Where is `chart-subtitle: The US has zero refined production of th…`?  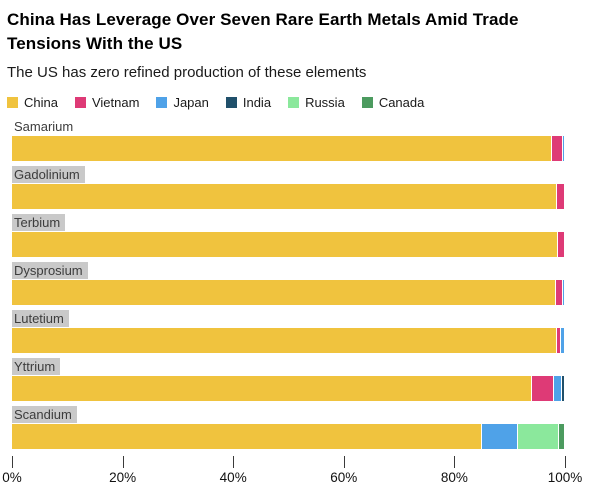
chart-subtitle: The US has zero refined production of th… is located at coordinates (187, 72).